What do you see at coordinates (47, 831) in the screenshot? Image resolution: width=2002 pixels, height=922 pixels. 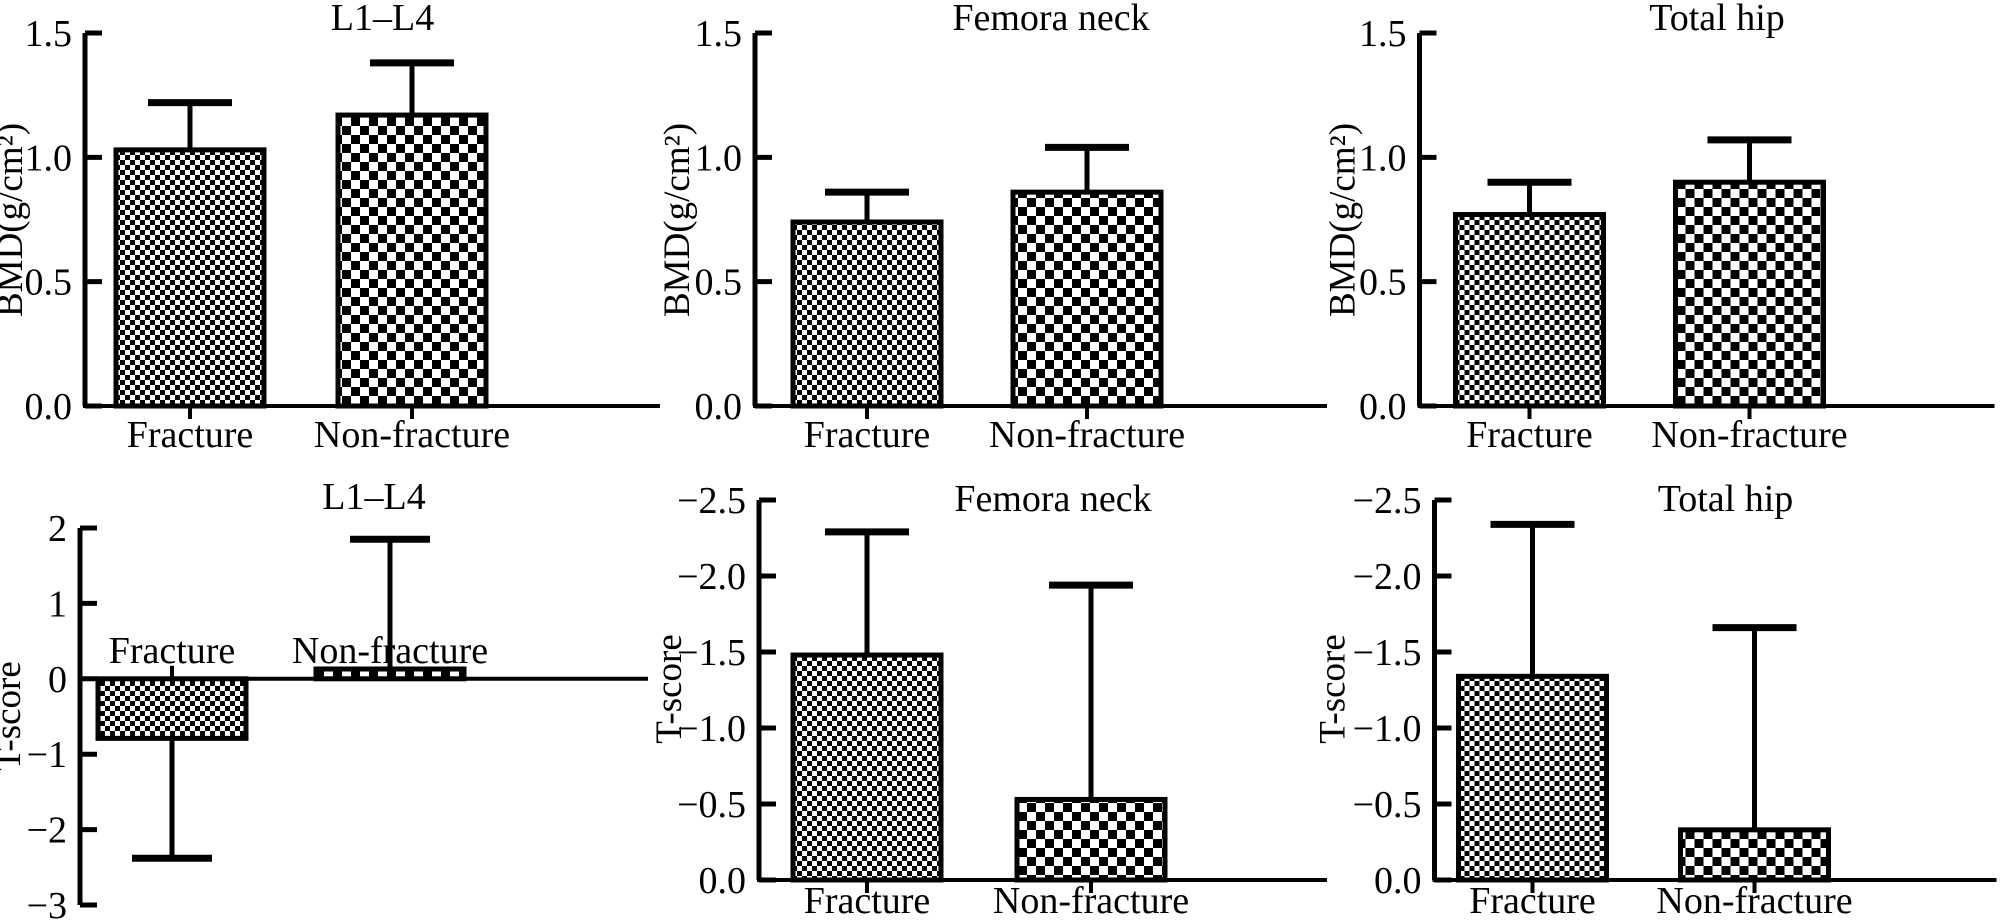 I see `y-tick-label: −2` at bounding box center [47, 831].